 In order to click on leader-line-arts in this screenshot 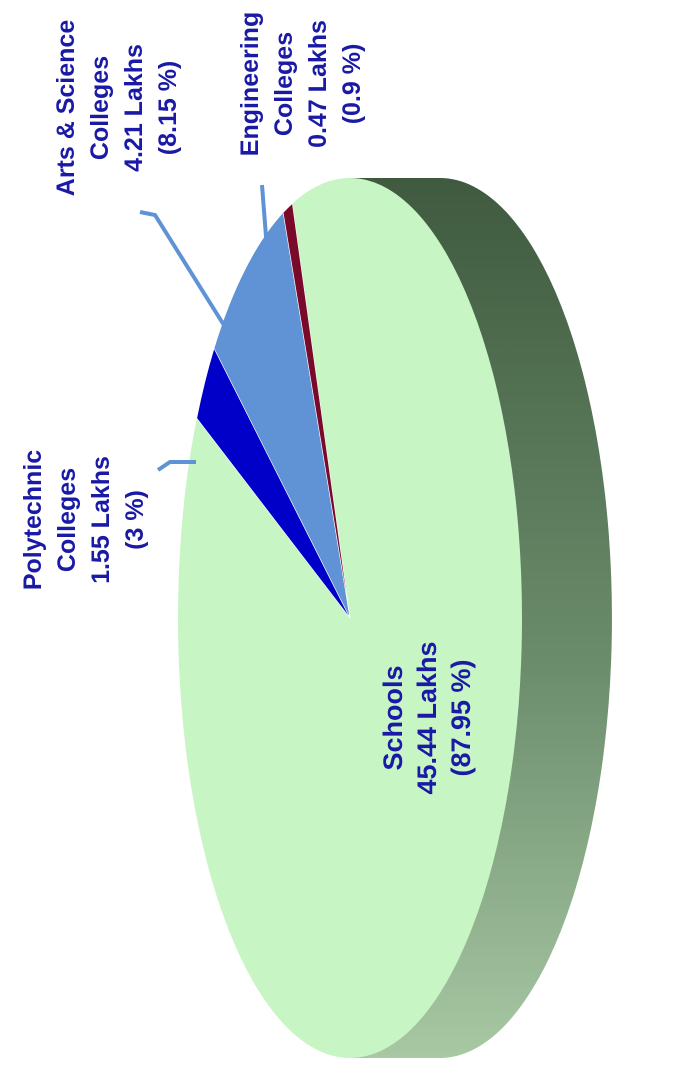, I will do `click(186, 275)`.